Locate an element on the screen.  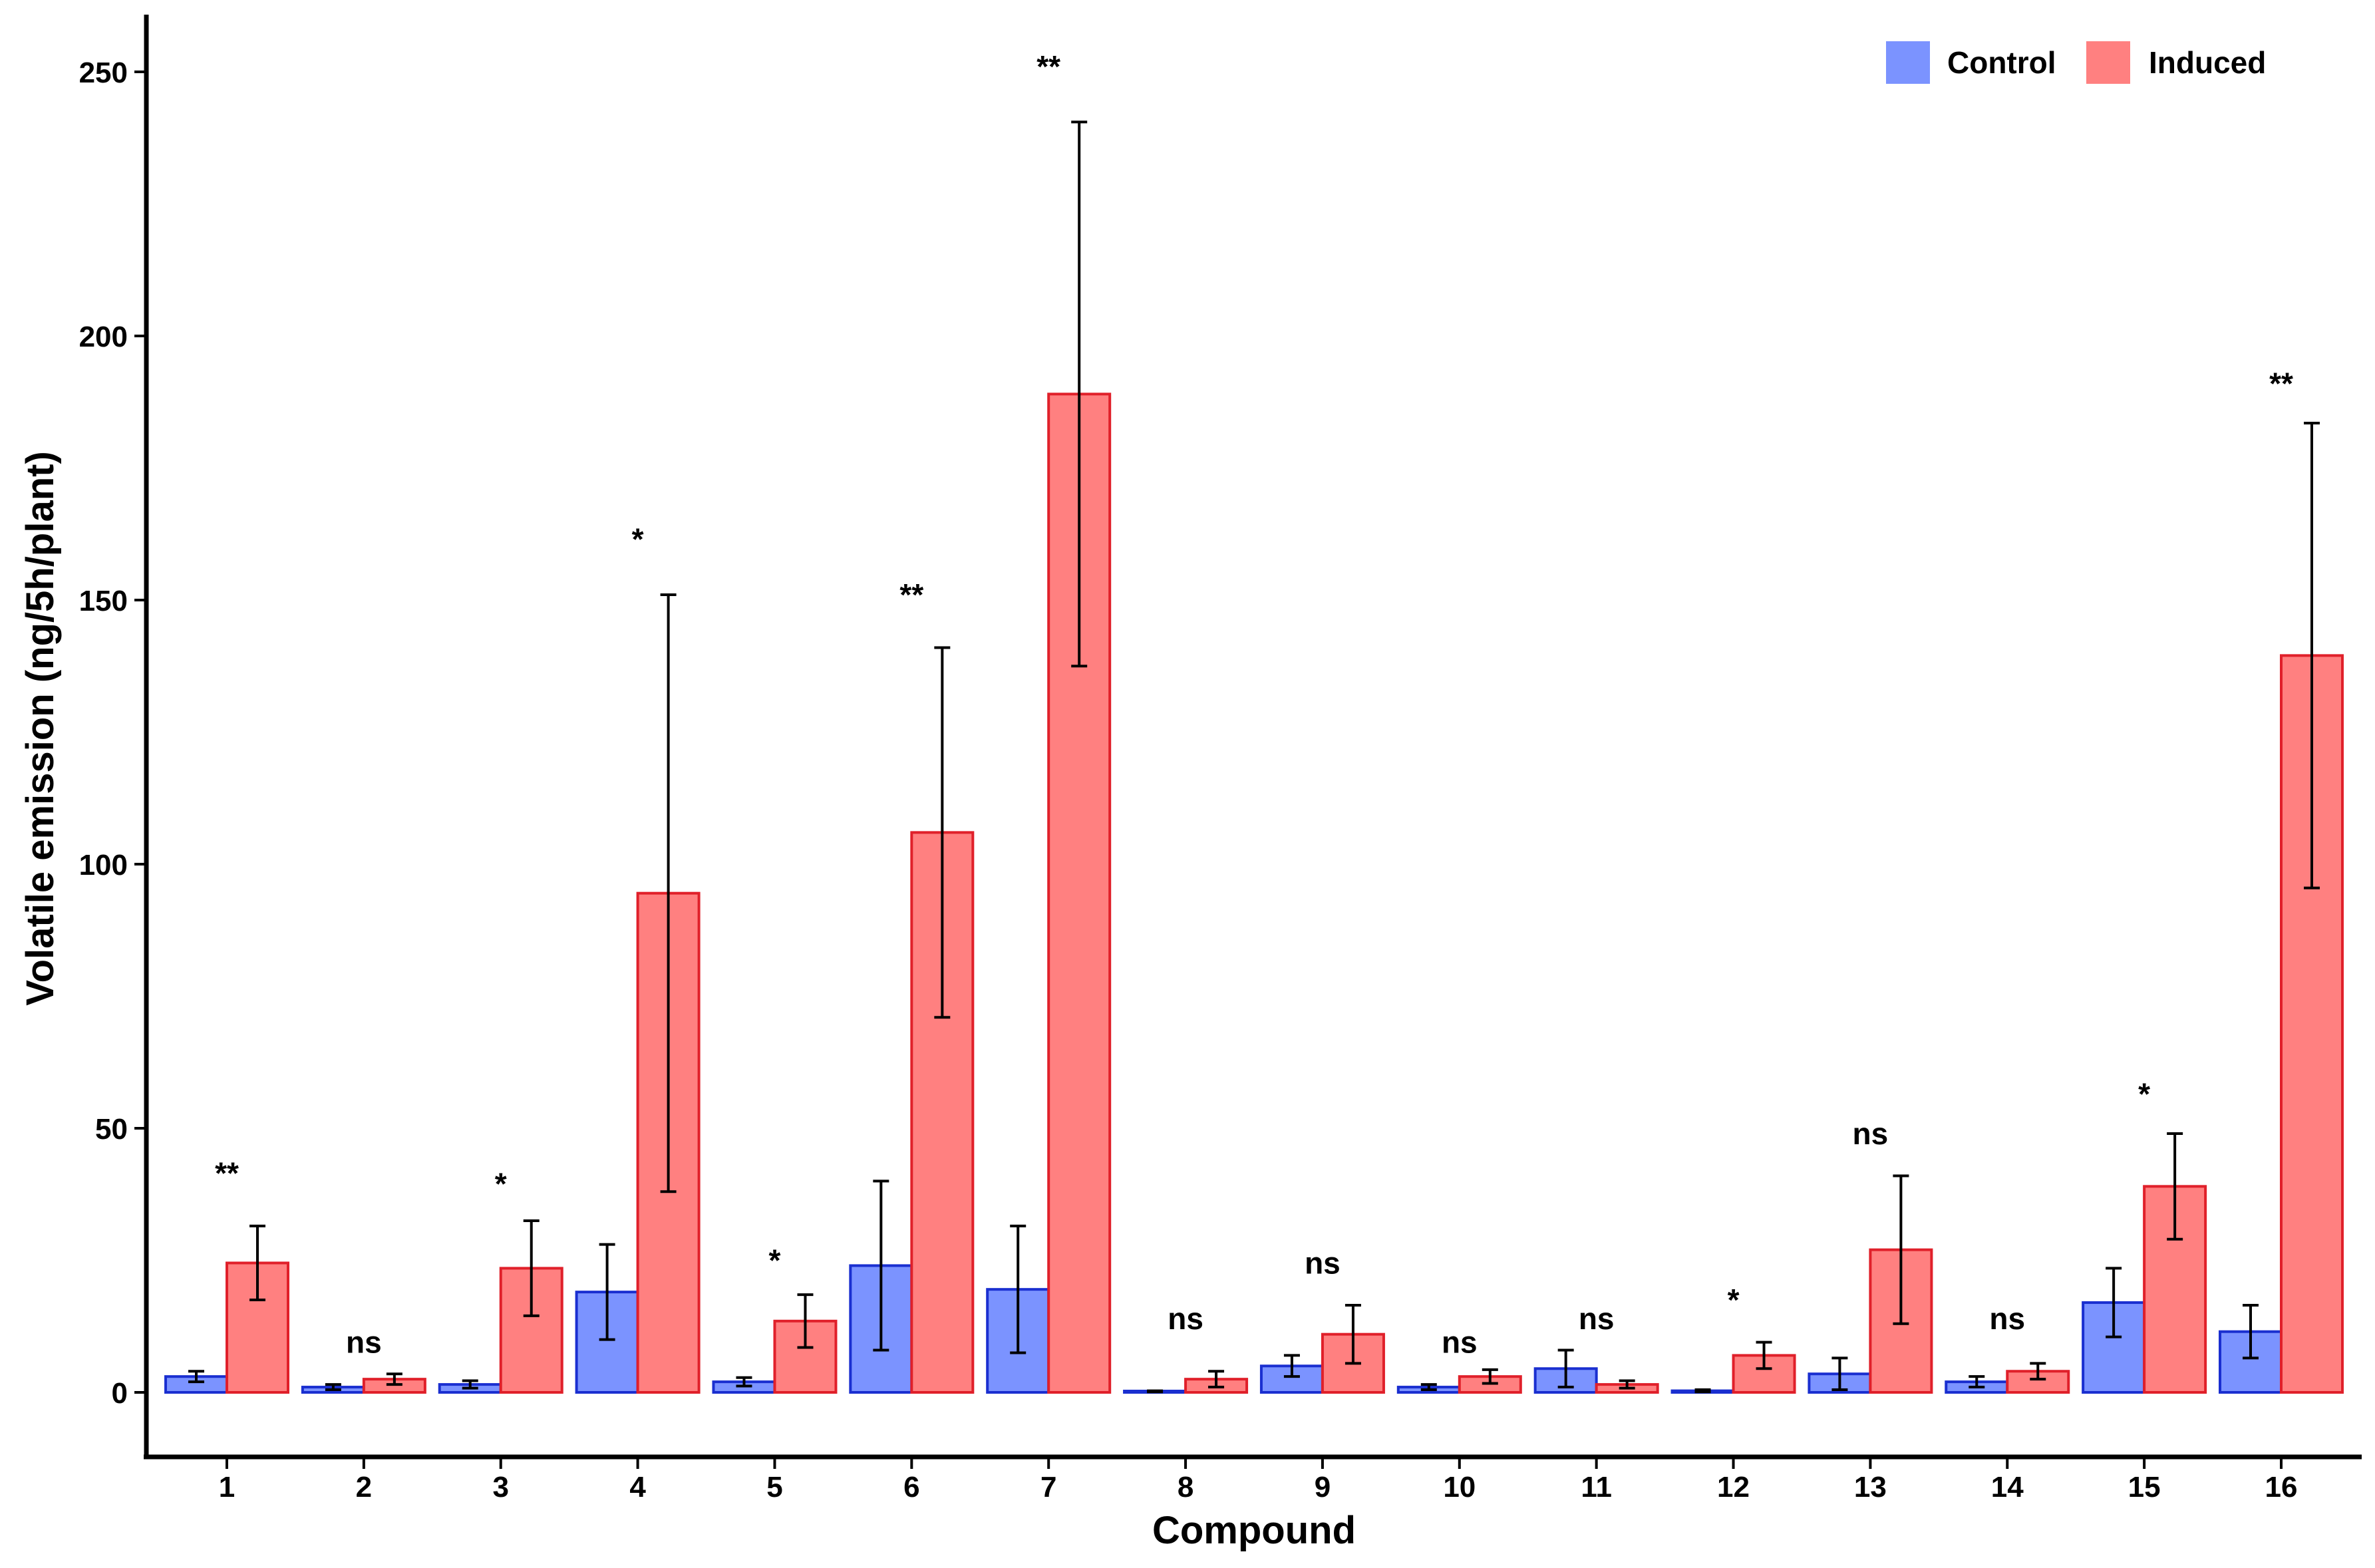
x-tick-label: 11 is located at coordinates (1596, 1487).